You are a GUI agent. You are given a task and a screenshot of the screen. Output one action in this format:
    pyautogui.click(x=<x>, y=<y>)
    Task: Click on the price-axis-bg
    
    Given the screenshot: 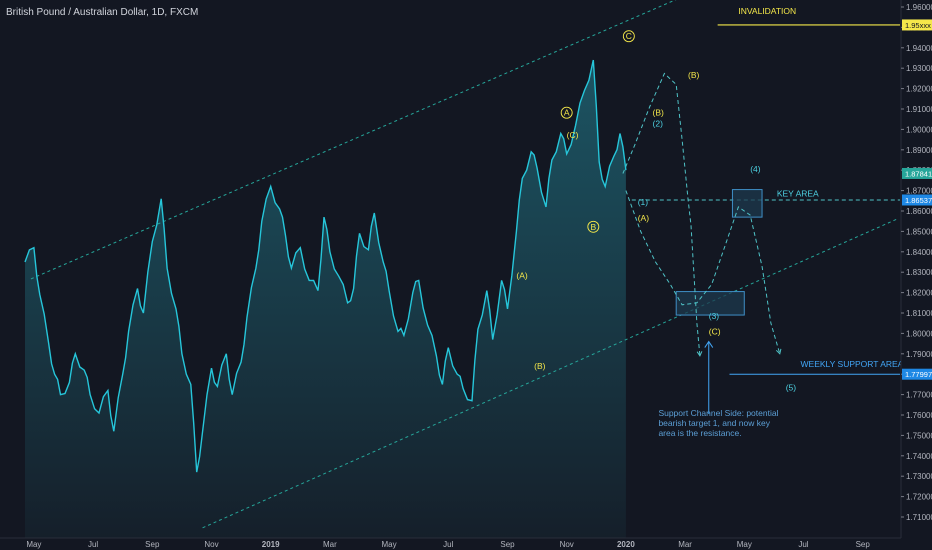 What is the action you would take?
    pyautogui.click(x=916, y=275)
    